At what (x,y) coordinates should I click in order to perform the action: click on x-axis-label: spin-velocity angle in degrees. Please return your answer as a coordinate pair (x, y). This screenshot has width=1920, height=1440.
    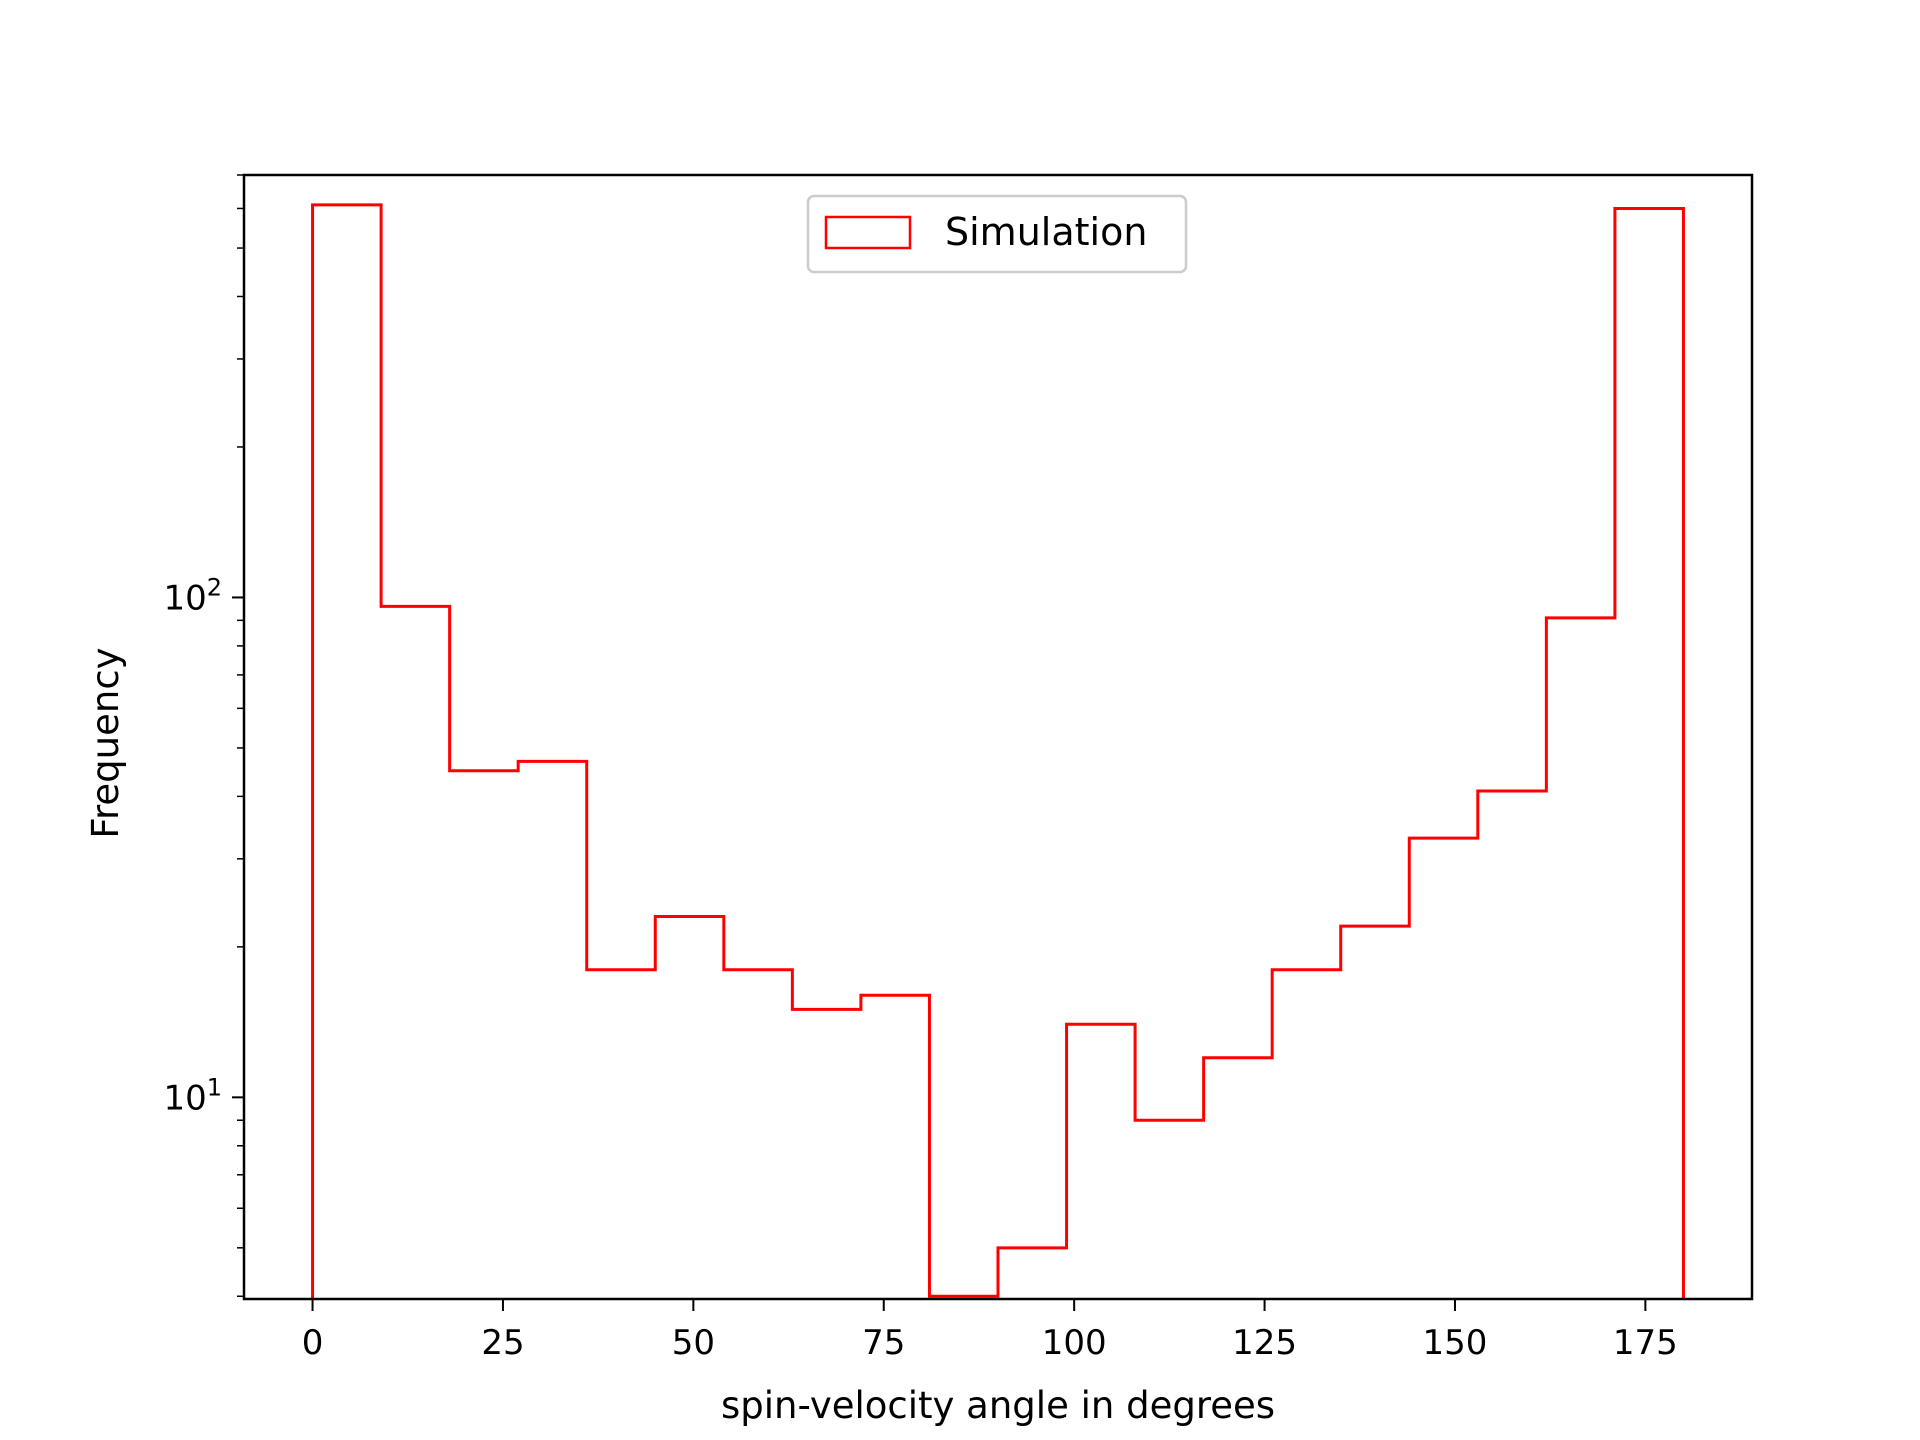
    Looking at the image, I should click on (998, 1405).